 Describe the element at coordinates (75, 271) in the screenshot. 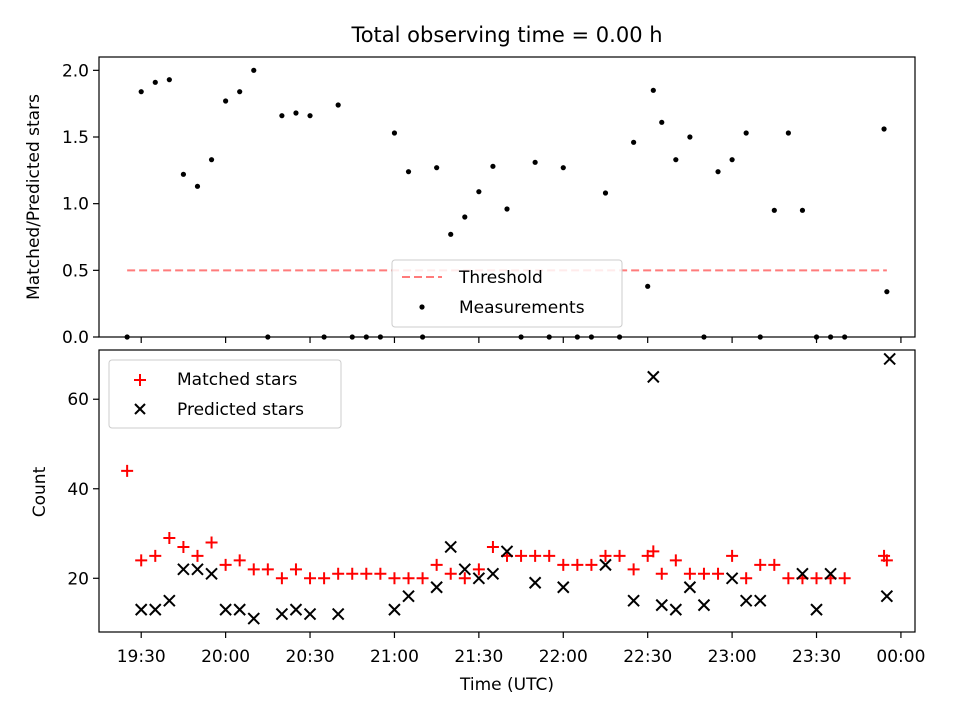

I see `top-y-tick-label: 0.5` at that location.